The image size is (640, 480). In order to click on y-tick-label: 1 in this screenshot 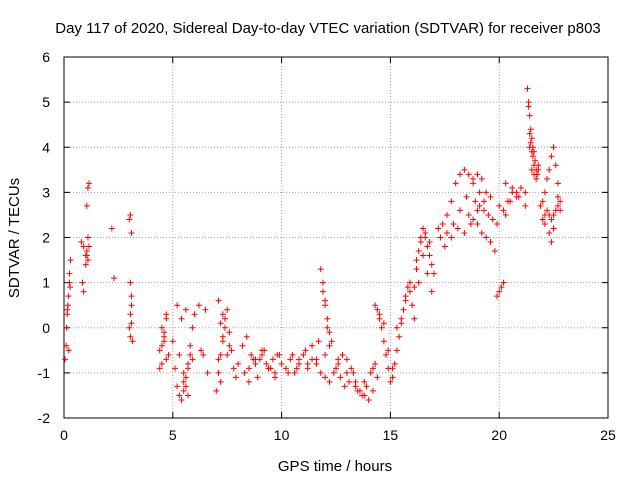, I will do `click(46, 283)`.